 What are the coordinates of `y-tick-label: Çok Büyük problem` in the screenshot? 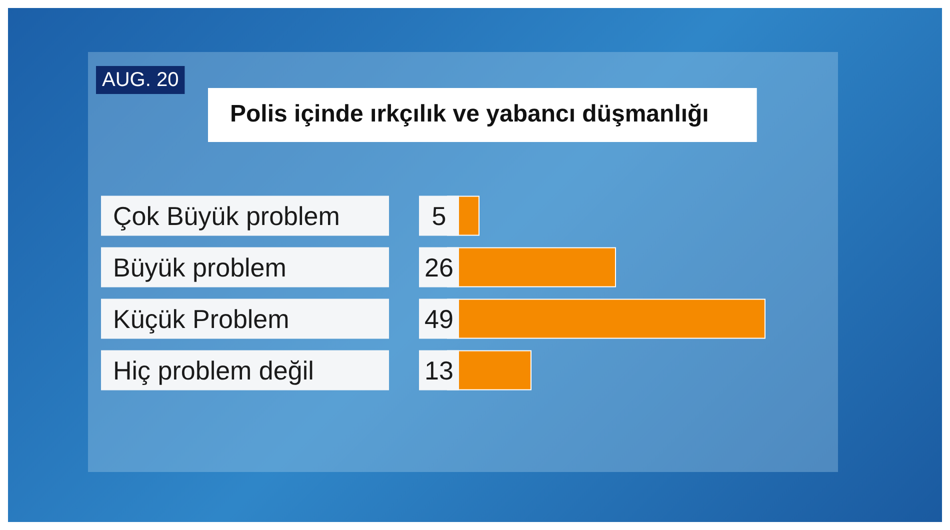 It's located at (226, 215).